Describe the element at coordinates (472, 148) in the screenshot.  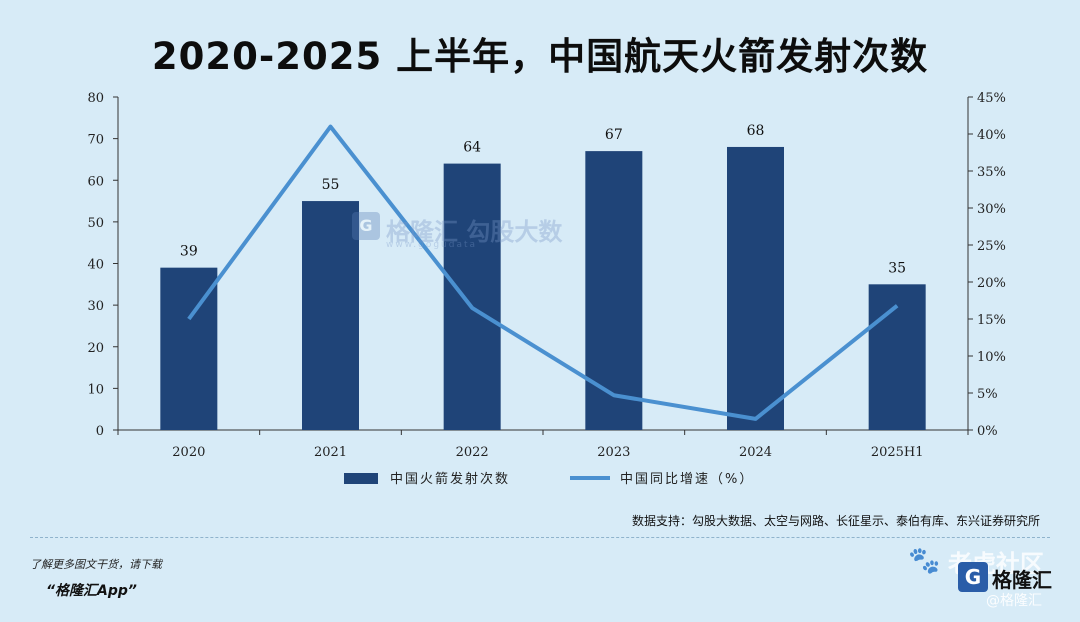
I see `bar-data-label: 64` at that location.